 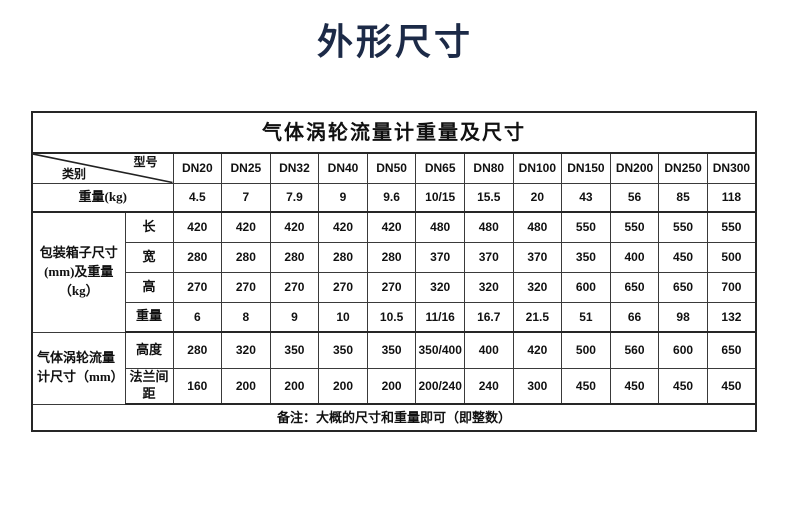 I want to click on row-label: 法兰间距, so click(x=149, y=386).